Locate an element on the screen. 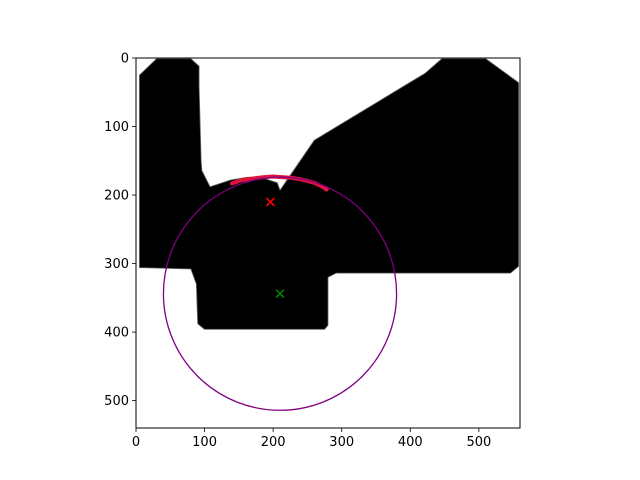 The image size is (640, 480). marker-red-x is located at coordinates (270, 202).